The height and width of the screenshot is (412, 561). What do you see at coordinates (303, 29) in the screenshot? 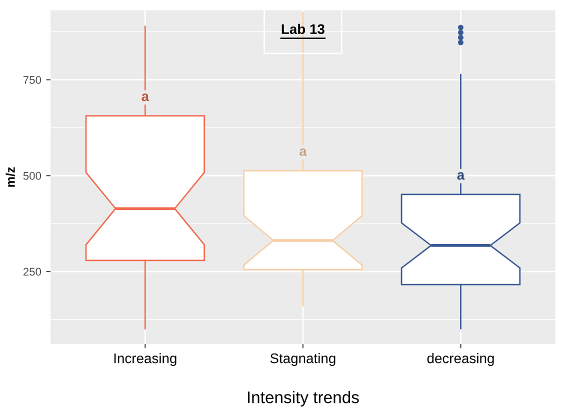
I see `text: Lab 13` at bounding box center [303, 29].